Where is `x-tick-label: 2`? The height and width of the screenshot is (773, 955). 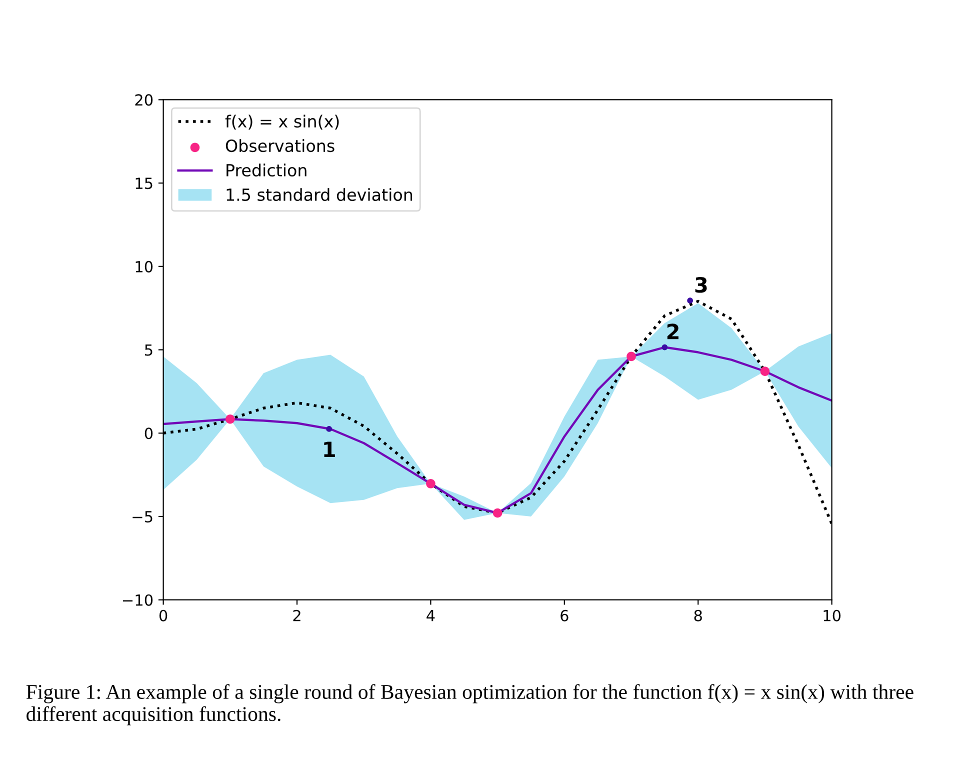
x-tick-label: 2 is located at coordinates (296, 616).